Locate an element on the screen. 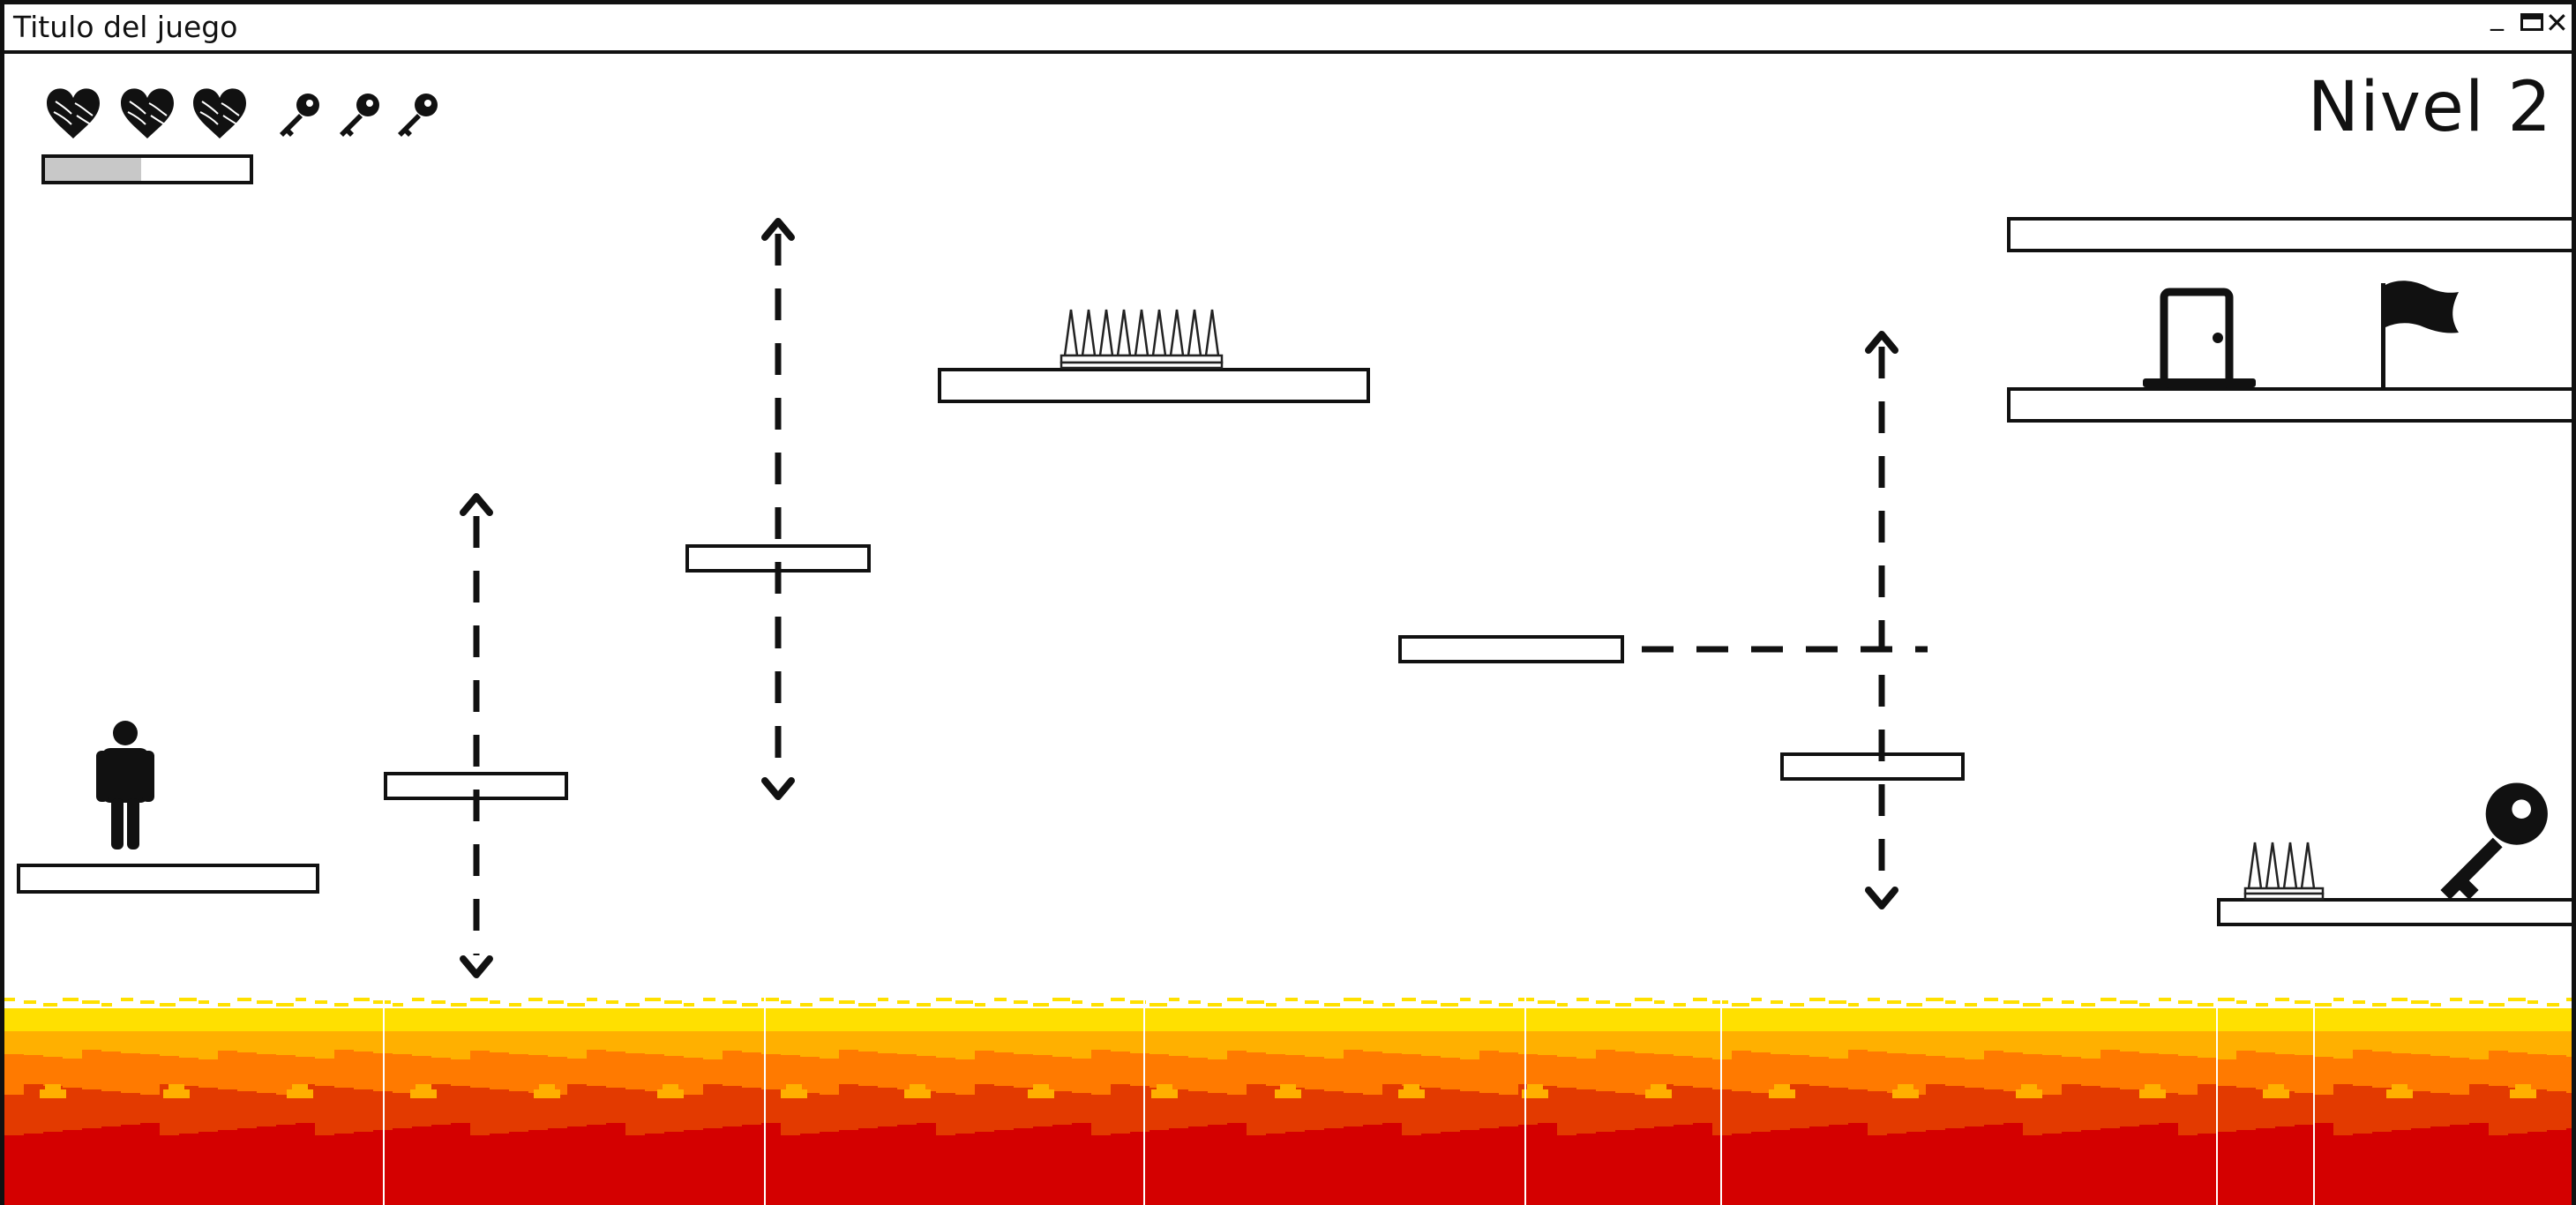 The height and width of the screenshot is (1205, 2576). window-title: Titulo del juego is located at coordinates (126, 27).